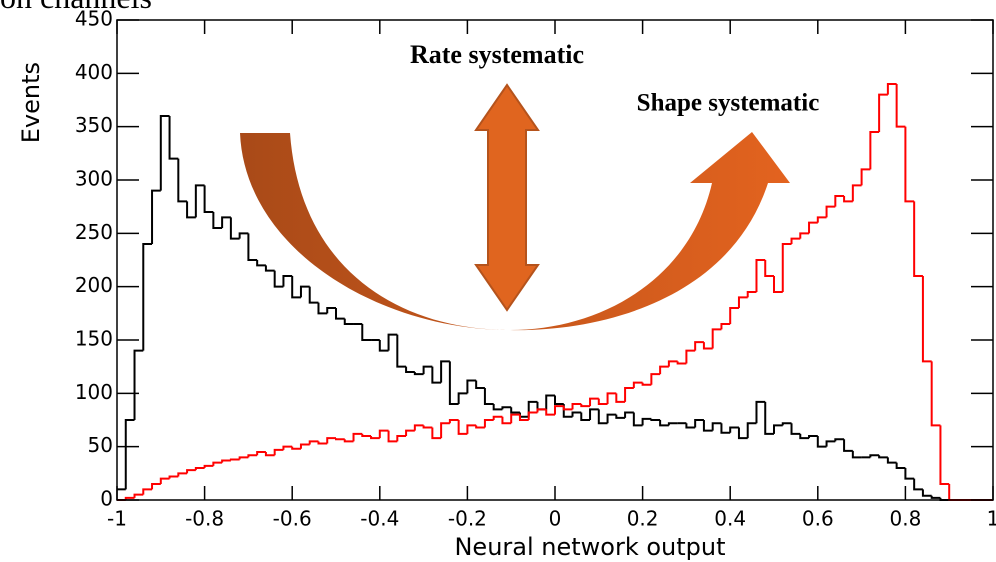 The height and width of the screenshot is (562, 996). I want to click on y-tick-label: 0, so click(106, 499).